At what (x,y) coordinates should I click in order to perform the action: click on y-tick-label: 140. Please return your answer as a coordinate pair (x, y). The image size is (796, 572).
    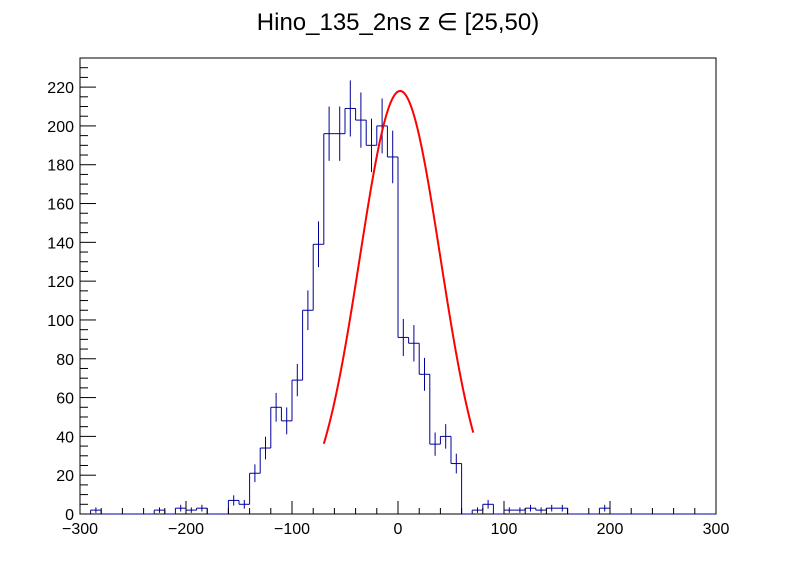
    Looking at the image, I should click on (60, 243).